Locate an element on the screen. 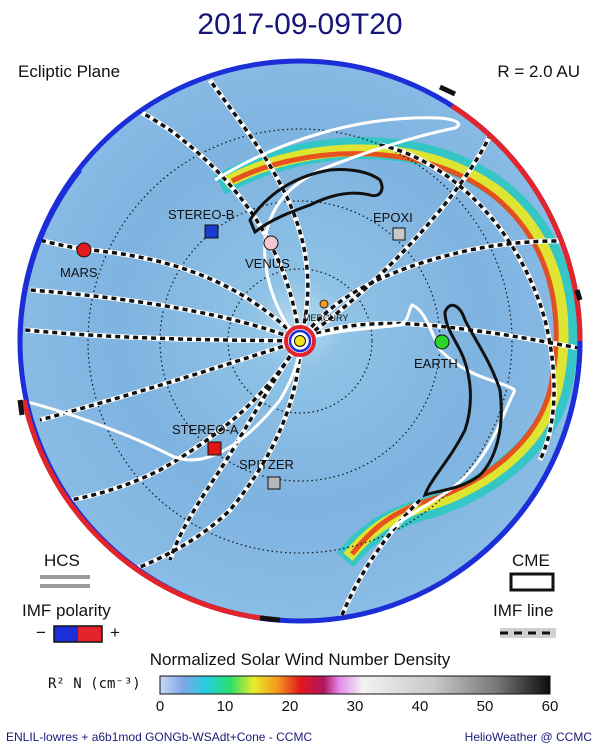 This screenshot has height=748, width=600. earth-marker: EARTH is located at coordinates (436, 352).